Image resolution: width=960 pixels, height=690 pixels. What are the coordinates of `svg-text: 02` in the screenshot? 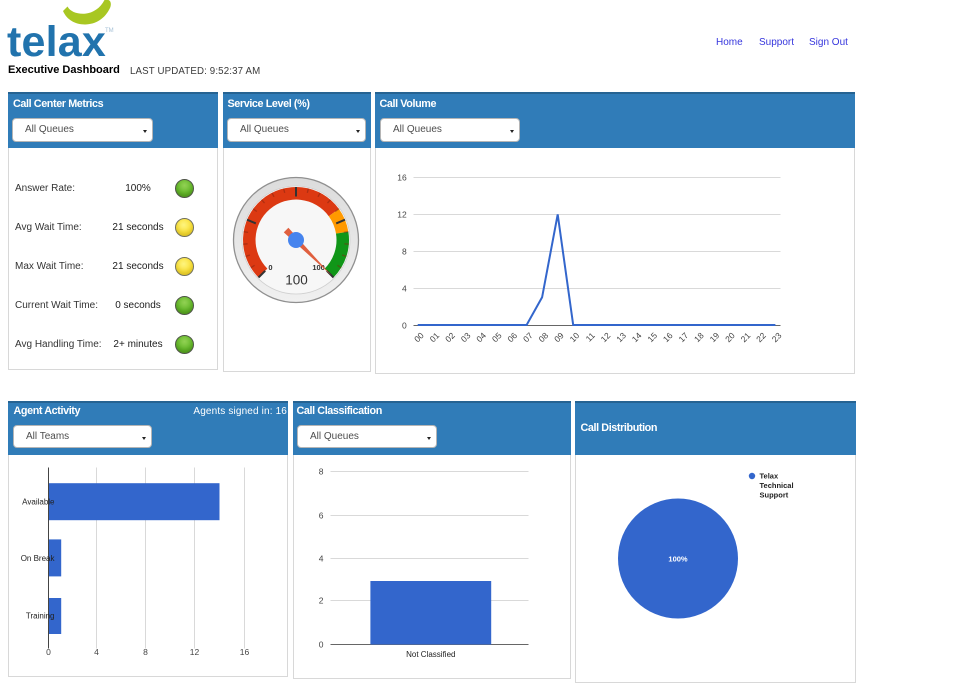 It's located at (450, 337).